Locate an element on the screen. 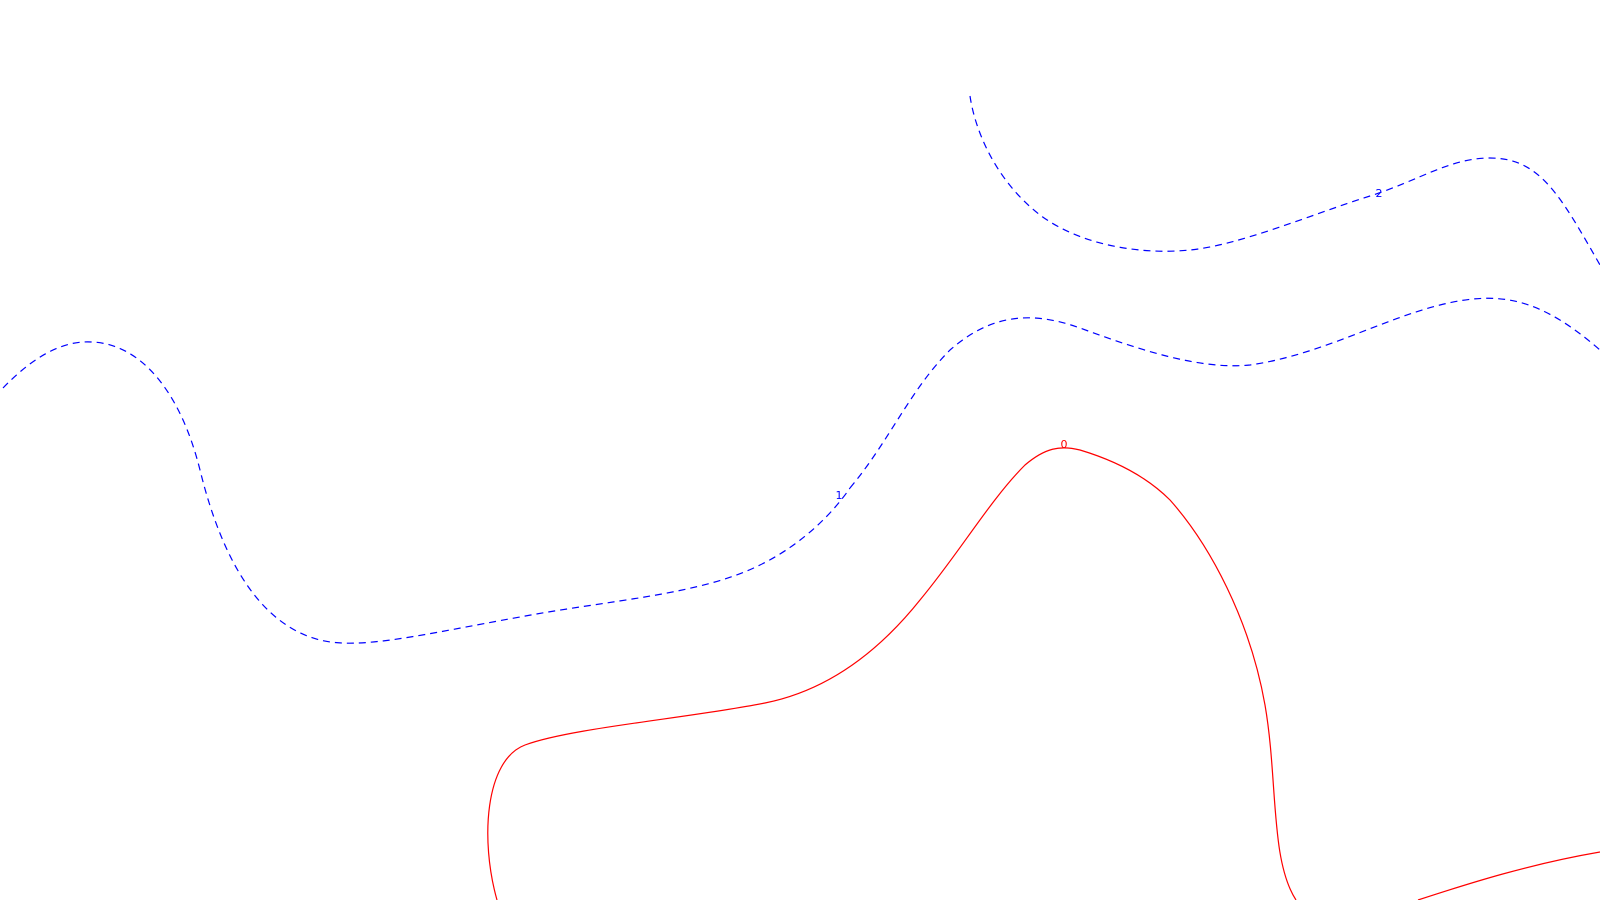 This screenshot has height=900, width=1600. contour-1-label: 1 is located at coordinates (839, 495).